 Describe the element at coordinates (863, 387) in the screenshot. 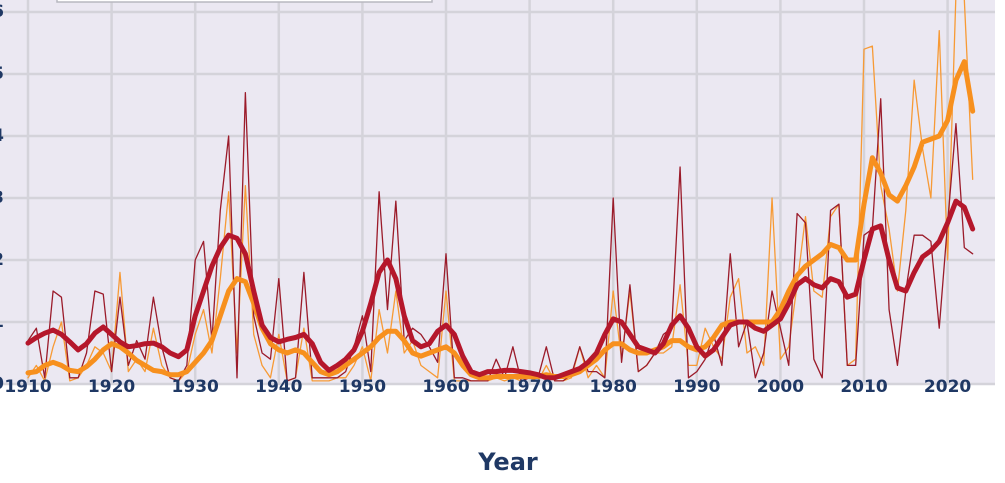

I see `x-tick-label: 2010` at that location.